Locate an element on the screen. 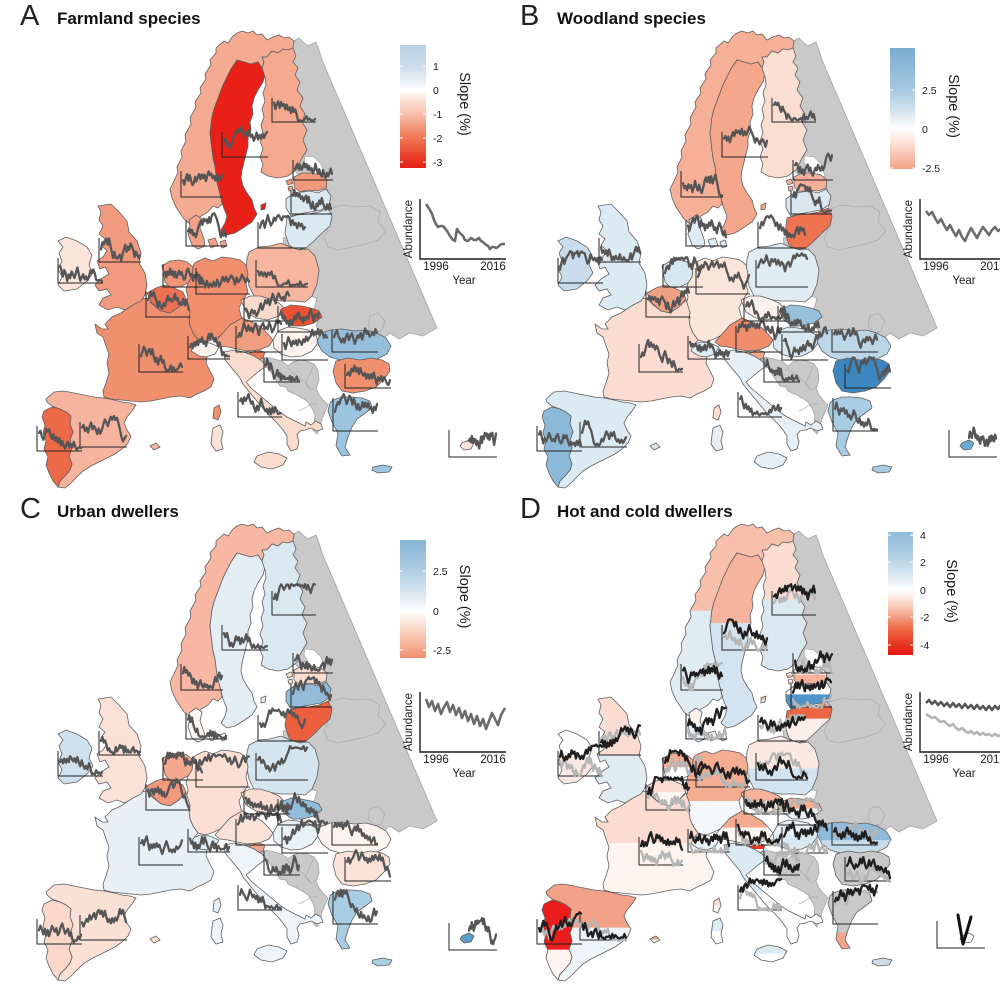 This screenshot has height=991, width=1000. svg-text: Urban dwellers is located at coordinates (118, 511).